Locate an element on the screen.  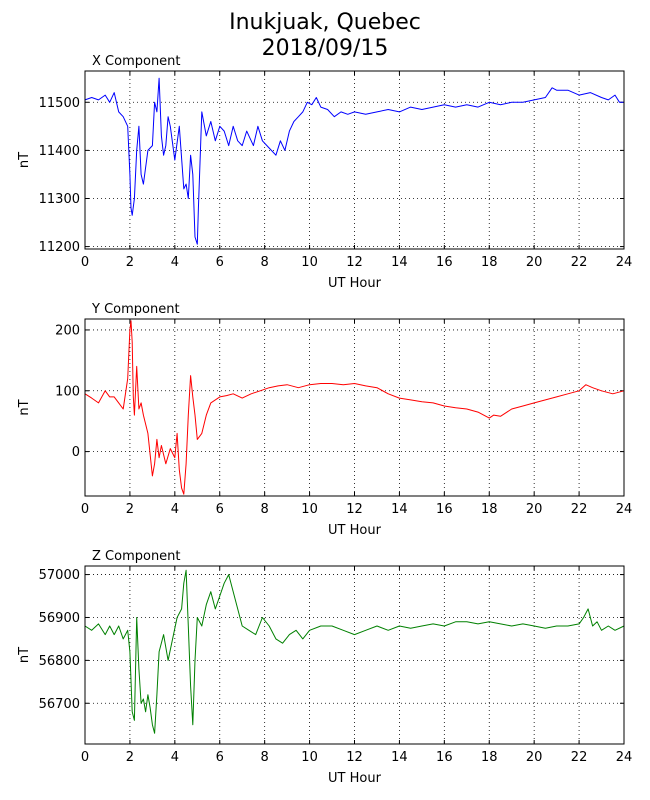
chart-1-xtick-label: 8 is located at coordinates (265, 262).